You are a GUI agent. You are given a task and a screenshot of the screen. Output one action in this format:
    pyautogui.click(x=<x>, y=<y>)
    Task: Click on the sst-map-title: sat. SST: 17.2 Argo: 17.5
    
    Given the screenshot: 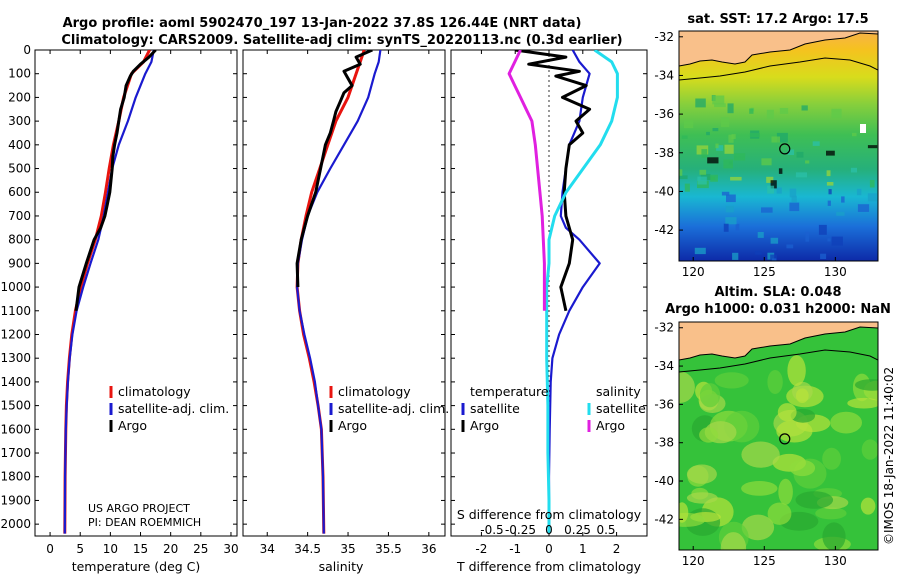 What is the action you would take?
    pyautogui.click(x=777, y=19)
    